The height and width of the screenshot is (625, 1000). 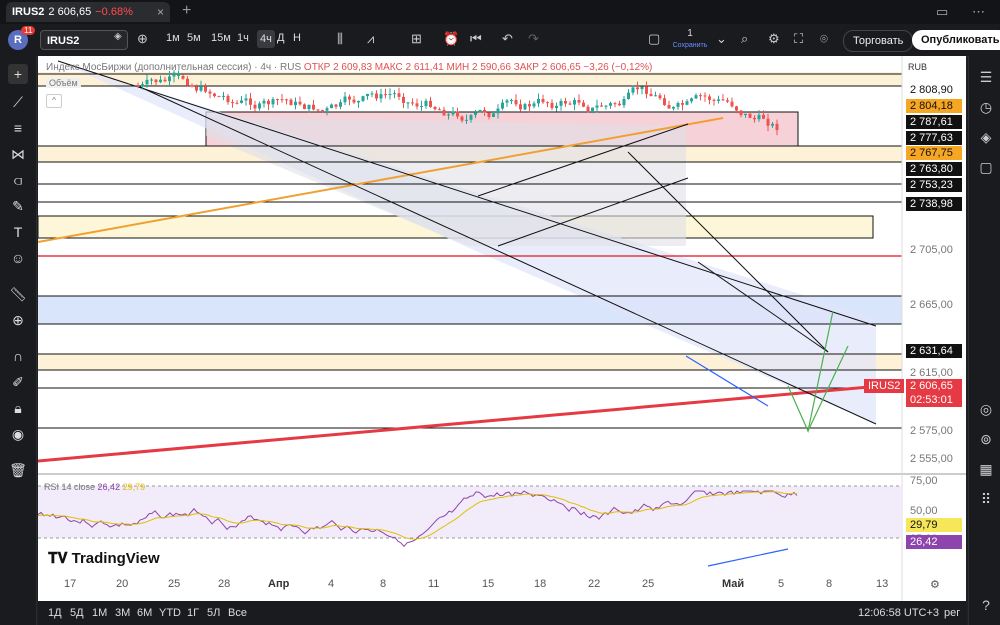 I want to click on camera-icon: ⌾, so click(x=824, y=38).